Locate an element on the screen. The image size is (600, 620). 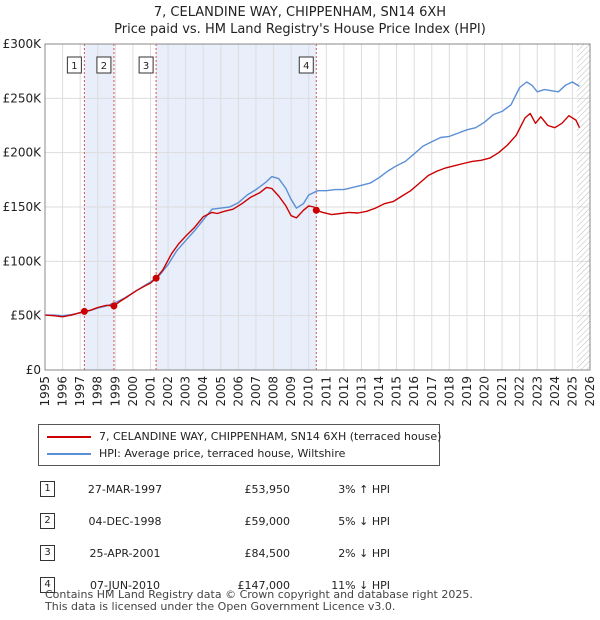
x-tick-label: 2021 is located at coordinates (502, 391).